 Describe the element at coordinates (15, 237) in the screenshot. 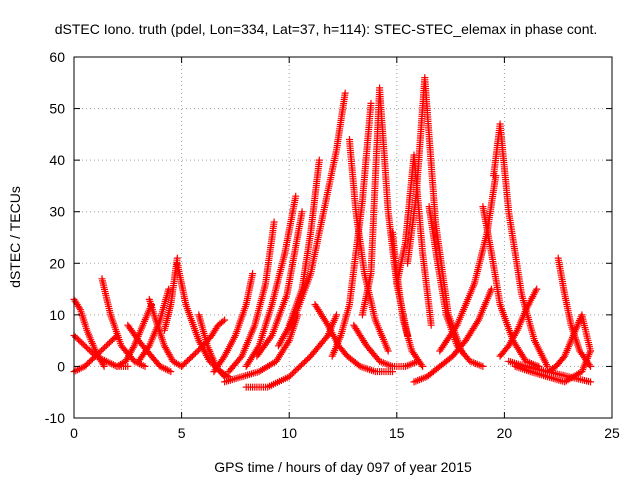

I see `y-axis-label: dSTEC / TECUs` at that location.